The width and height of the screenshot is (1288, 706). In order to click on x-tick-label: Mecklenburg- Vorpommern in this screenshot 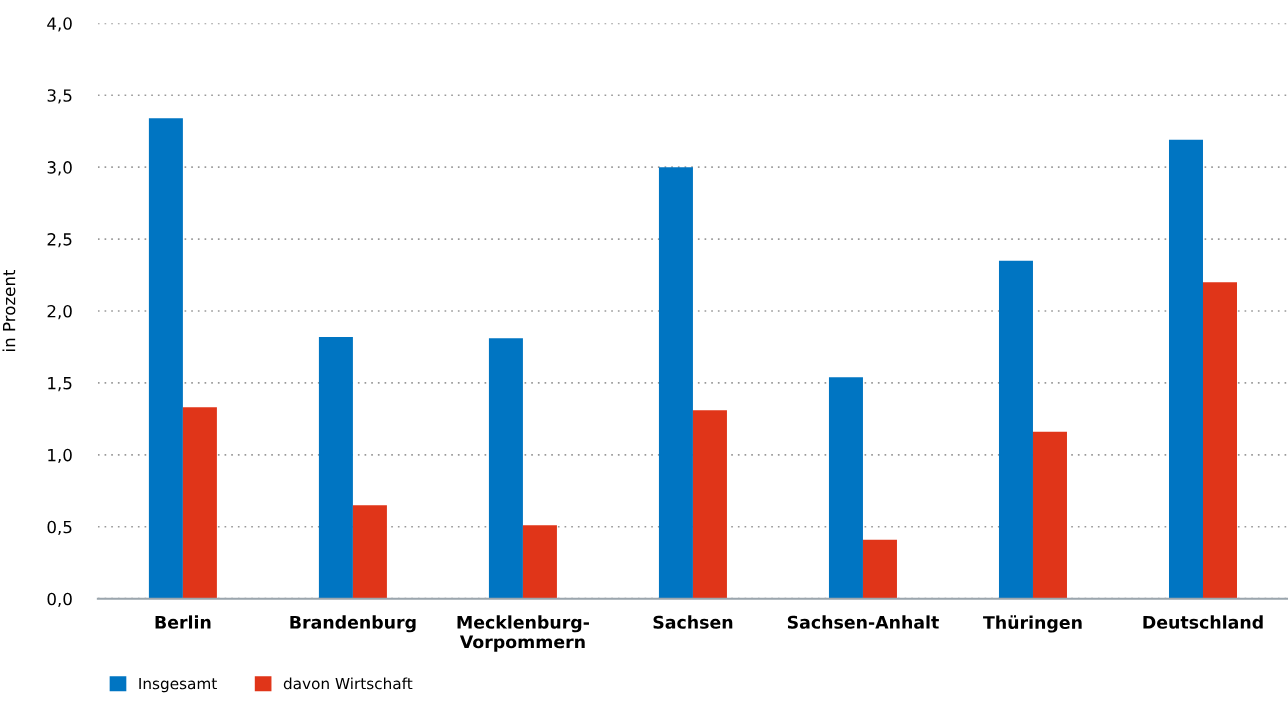, I will do `click(523, 633)`.